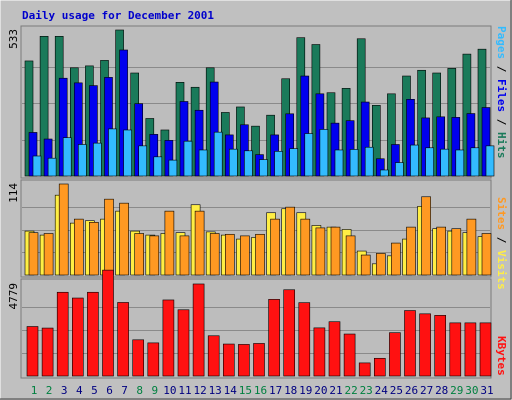 The width and height of the screenshot is (512, 400). I want to click on x-tick-label: 8, so click(139, 390).